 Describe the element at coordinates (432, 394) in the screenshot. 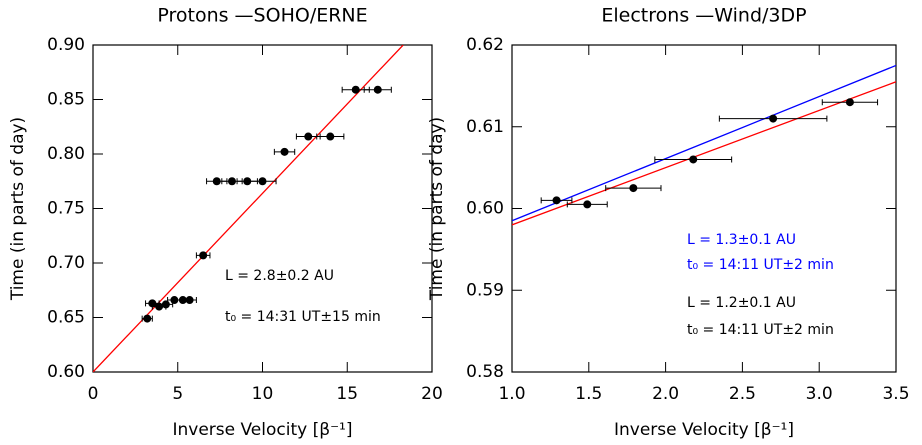

I see `x-tick-label: 20` at that location.